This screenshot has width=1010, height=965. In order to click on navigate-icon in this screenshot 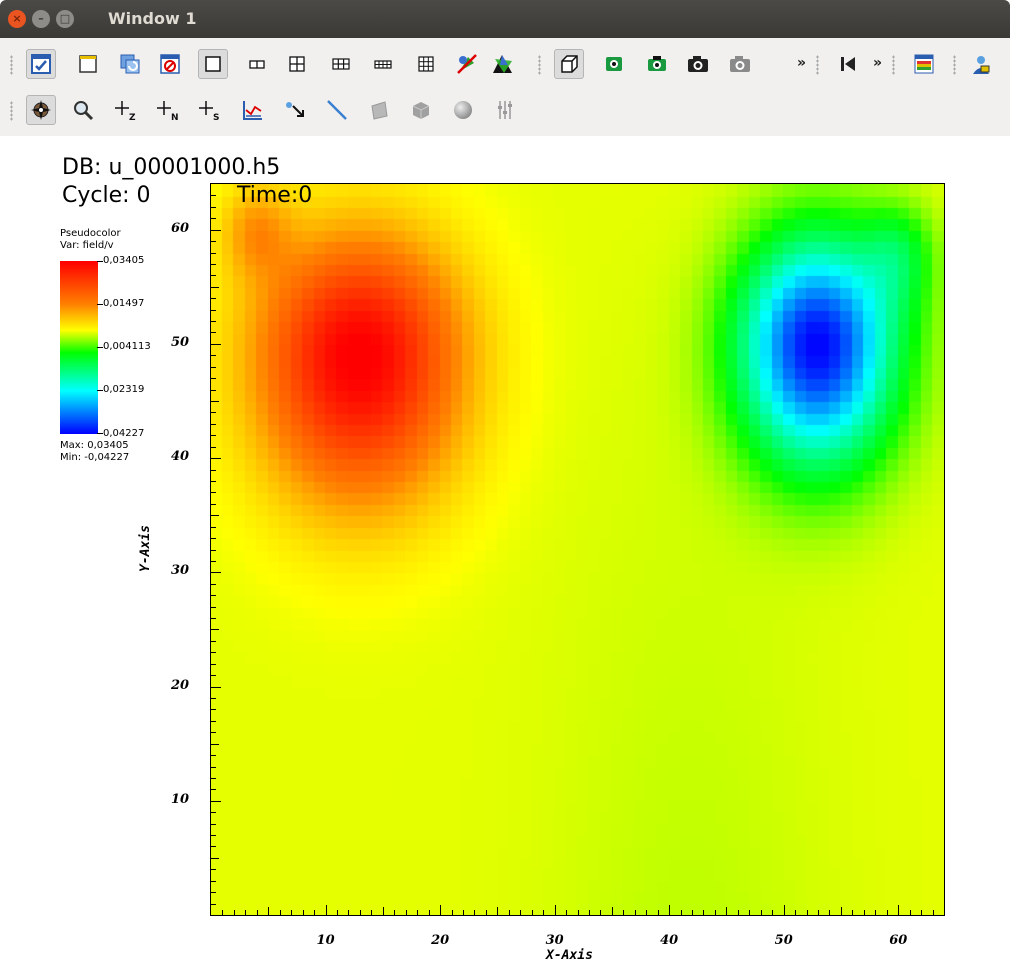, I will do `click(41, 110)`.